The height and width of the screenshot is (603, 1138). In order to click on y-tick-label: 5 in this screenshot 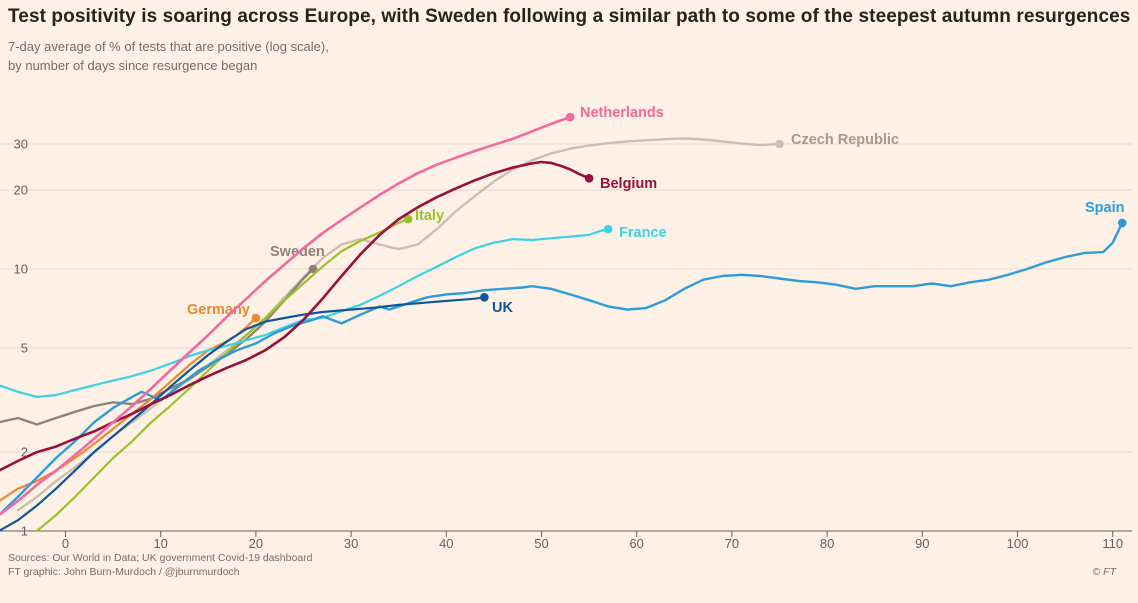, I will do `click(24, 347)`.